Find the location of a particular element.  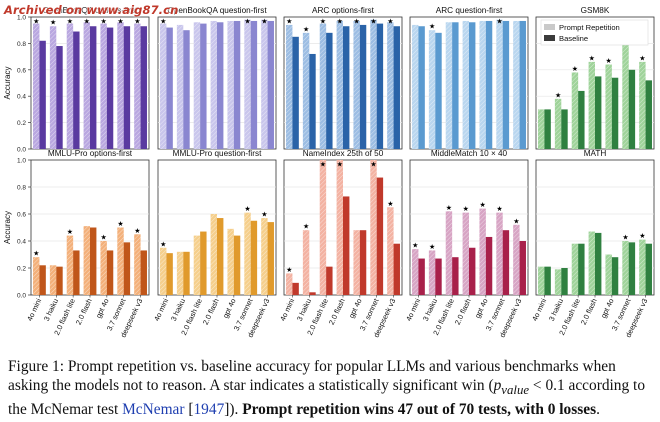

legend-swatch-prompt-repetition is located at coordinates (549, 27).